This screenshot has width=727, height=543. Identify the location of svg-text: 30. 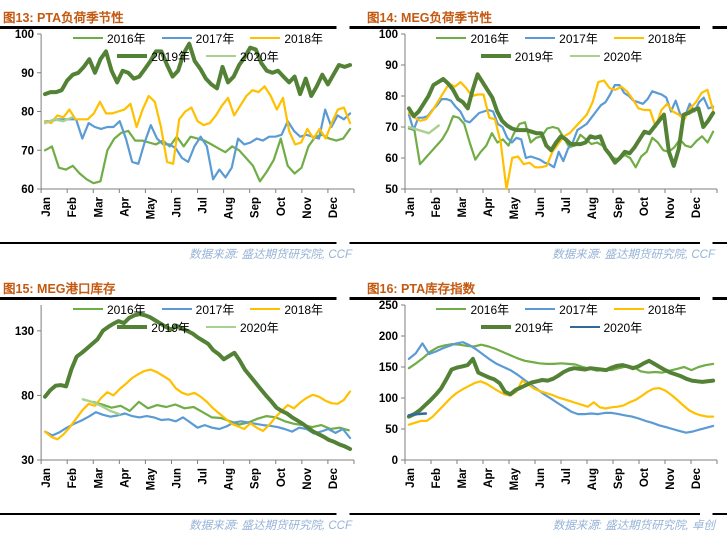
(27, 461).